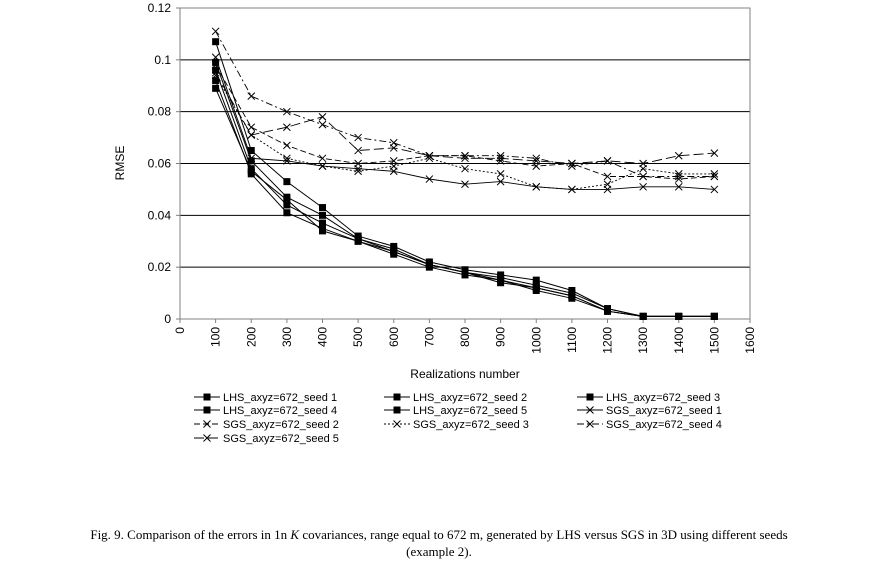  I want to click on y-tick-label: 0.04, so click(160, 215).